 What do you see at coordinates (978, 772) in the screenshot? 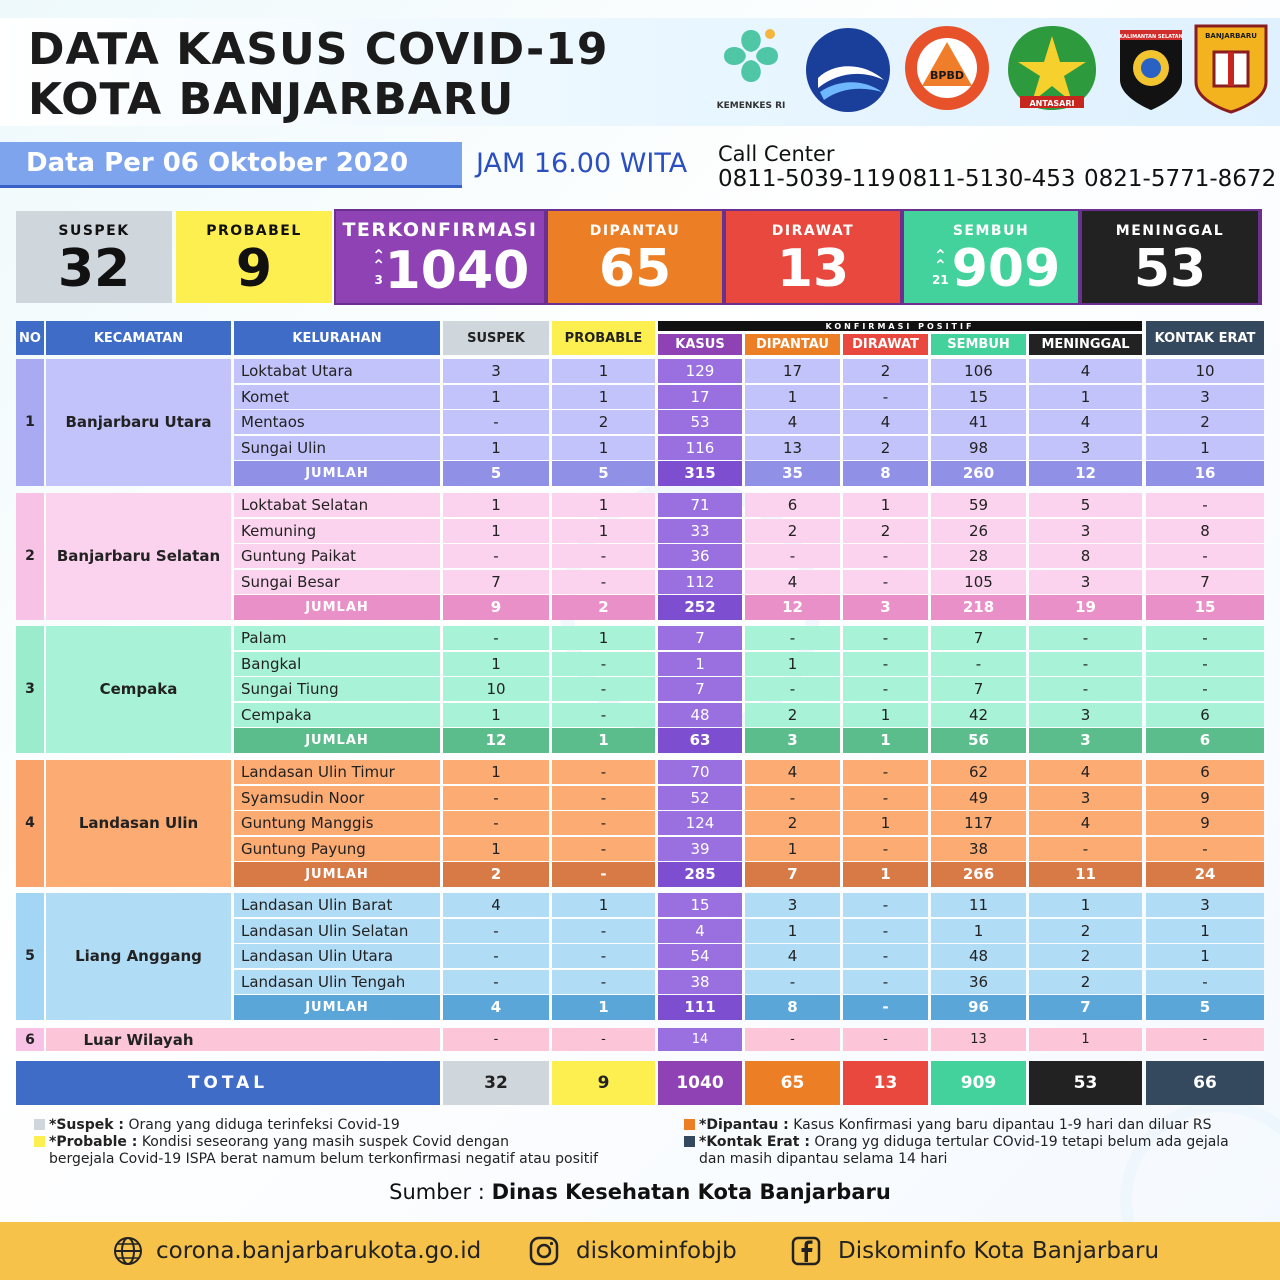
I see `table-cell: 62` at bounding box center [978, 772].